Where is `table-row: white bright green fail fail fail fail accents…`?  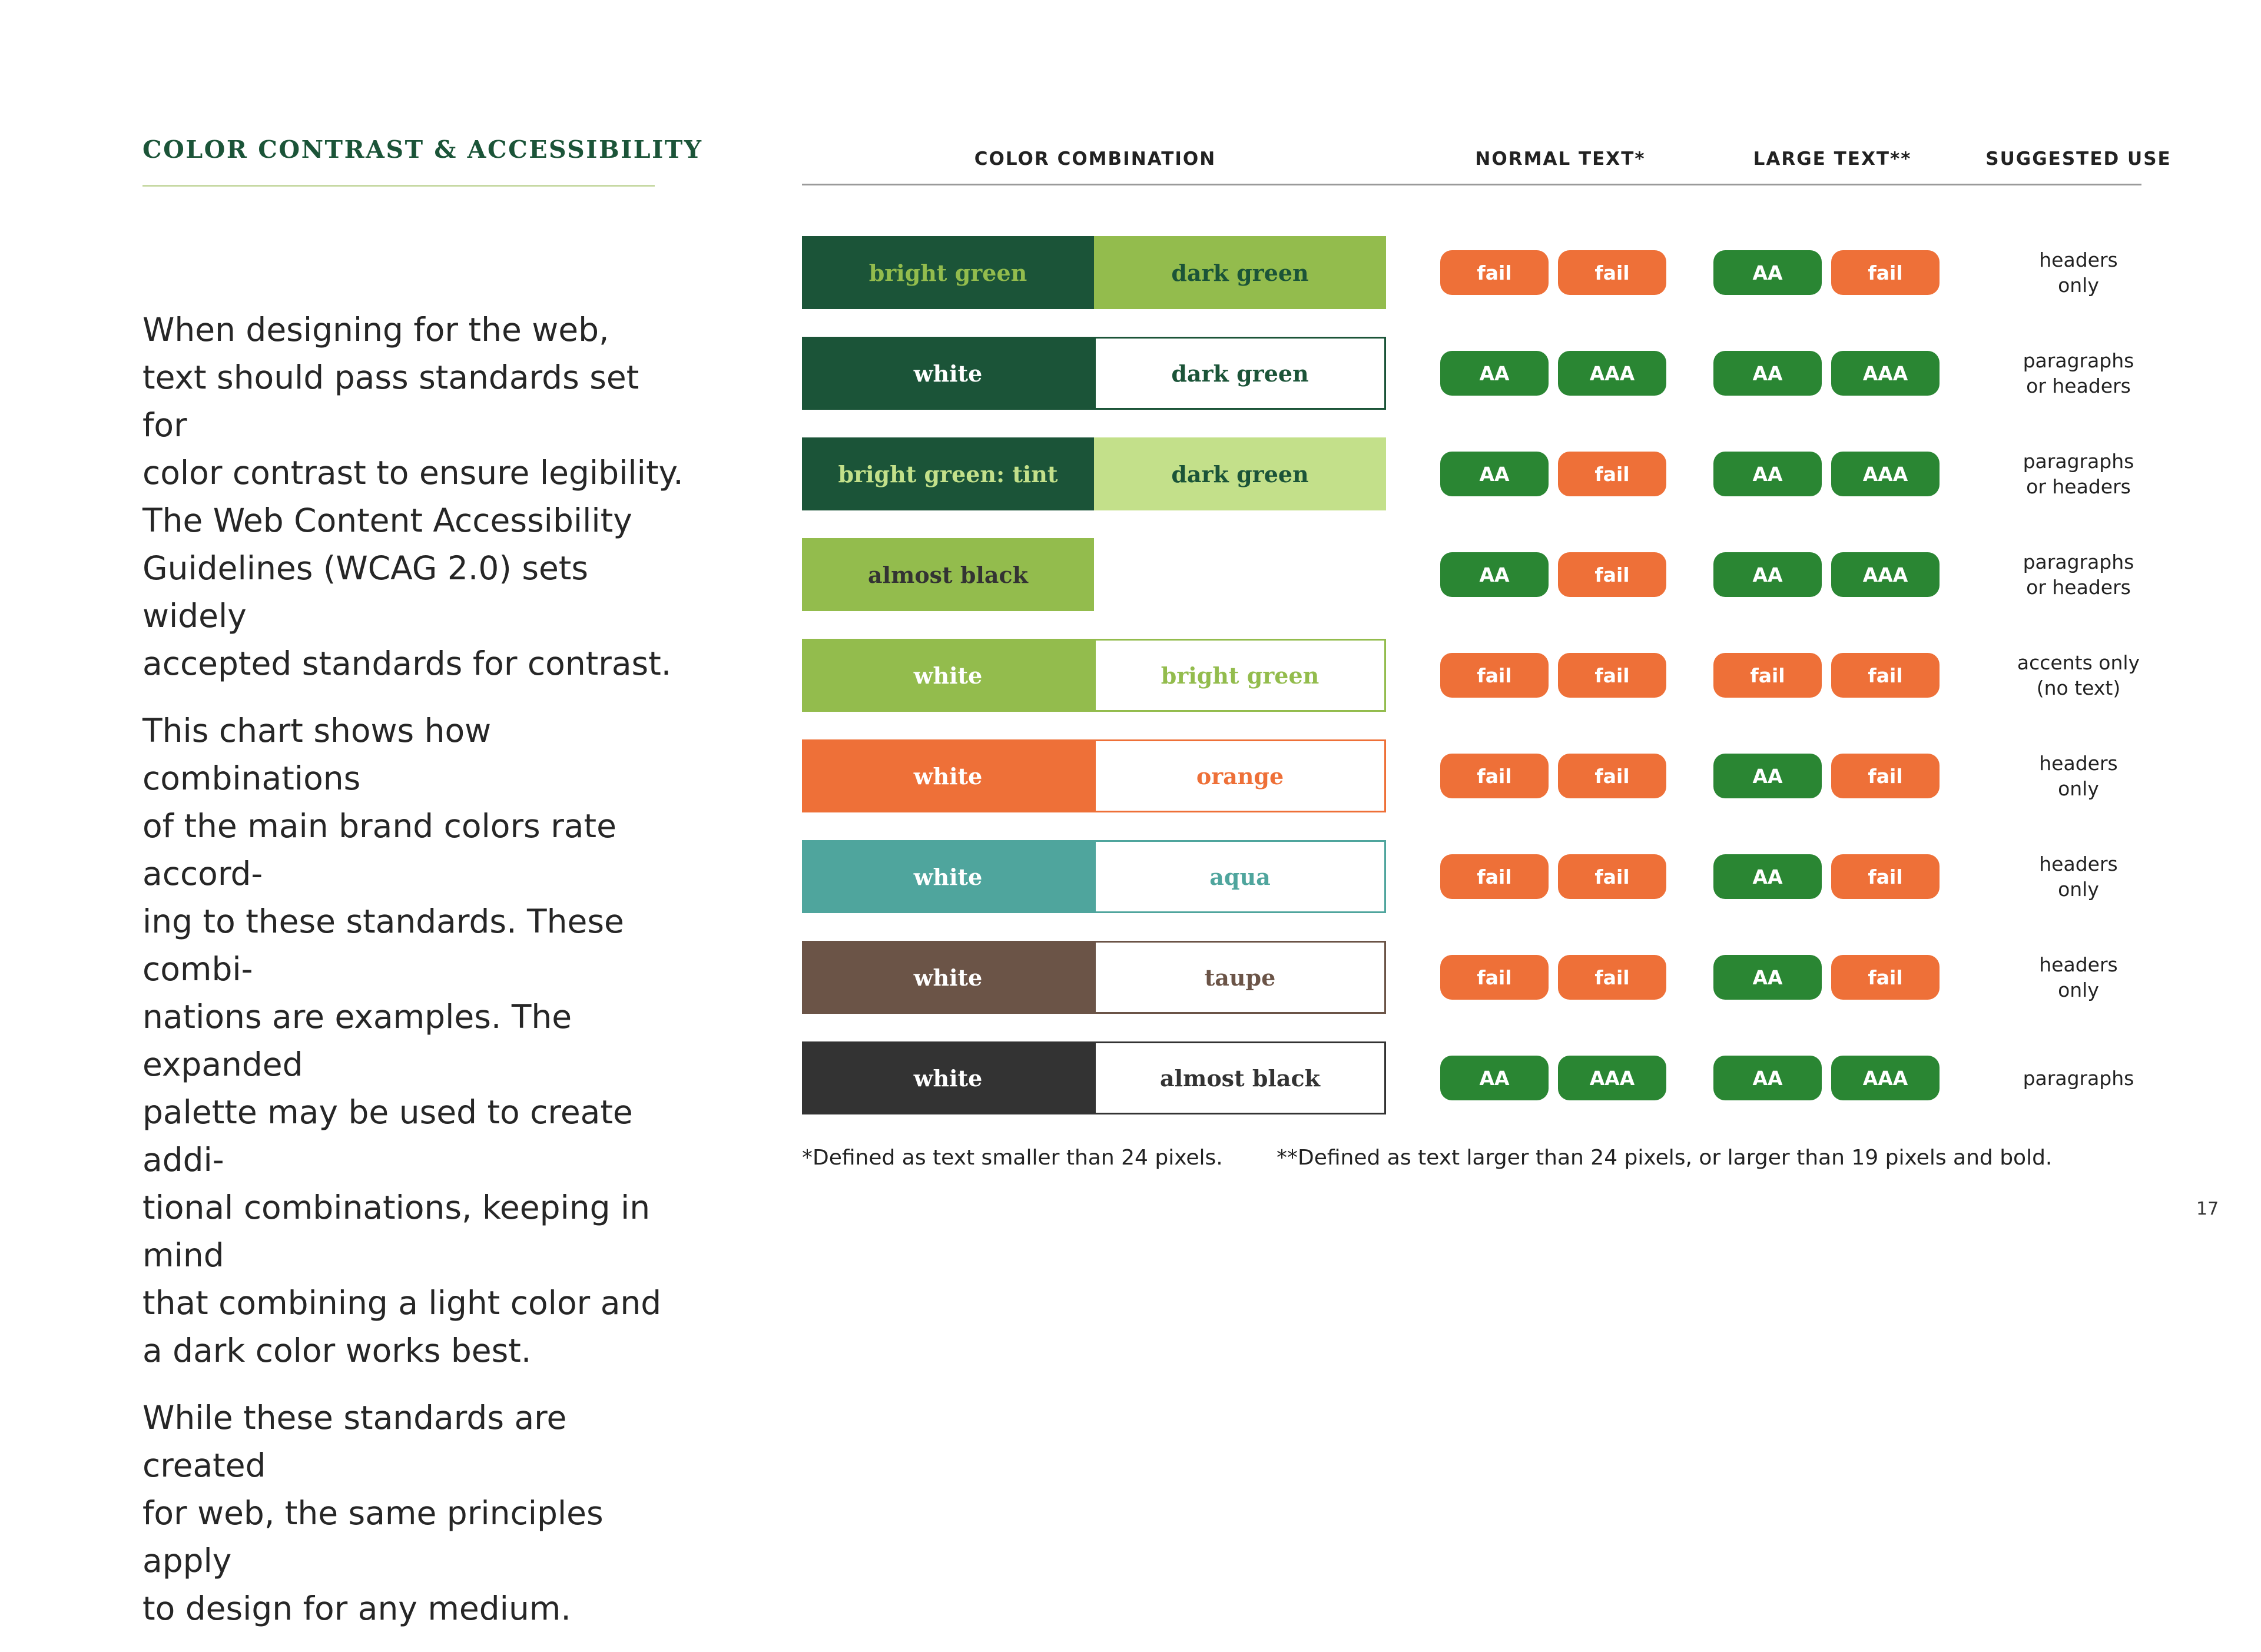
table-row: white bright green fail fail fail fail accents… is located at coordinates (1130, 675).